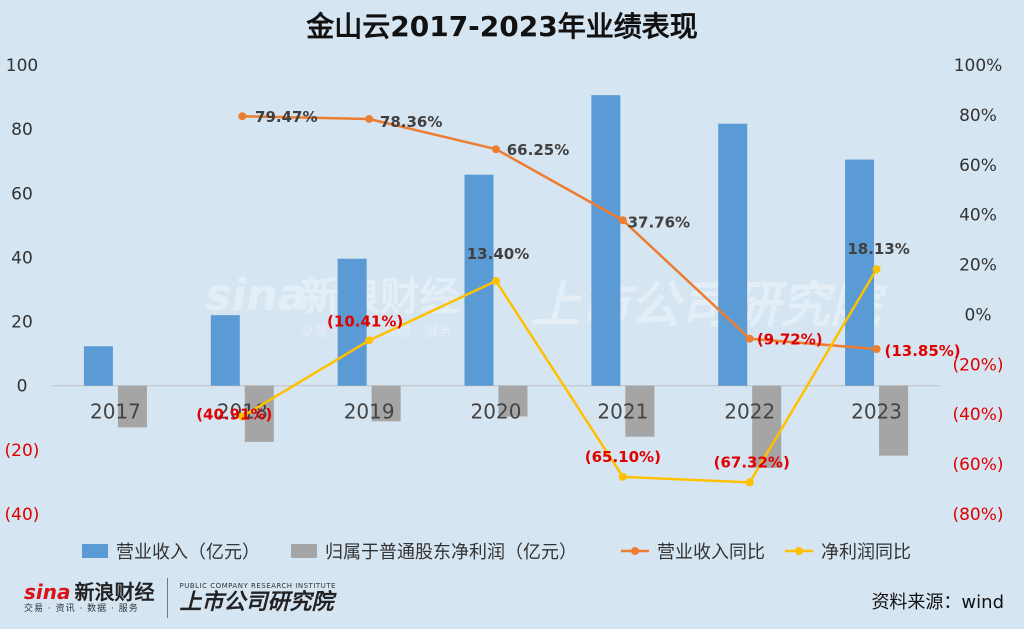  I want to click on watermark-sina-text: 新浪财经, so click(380, 297).